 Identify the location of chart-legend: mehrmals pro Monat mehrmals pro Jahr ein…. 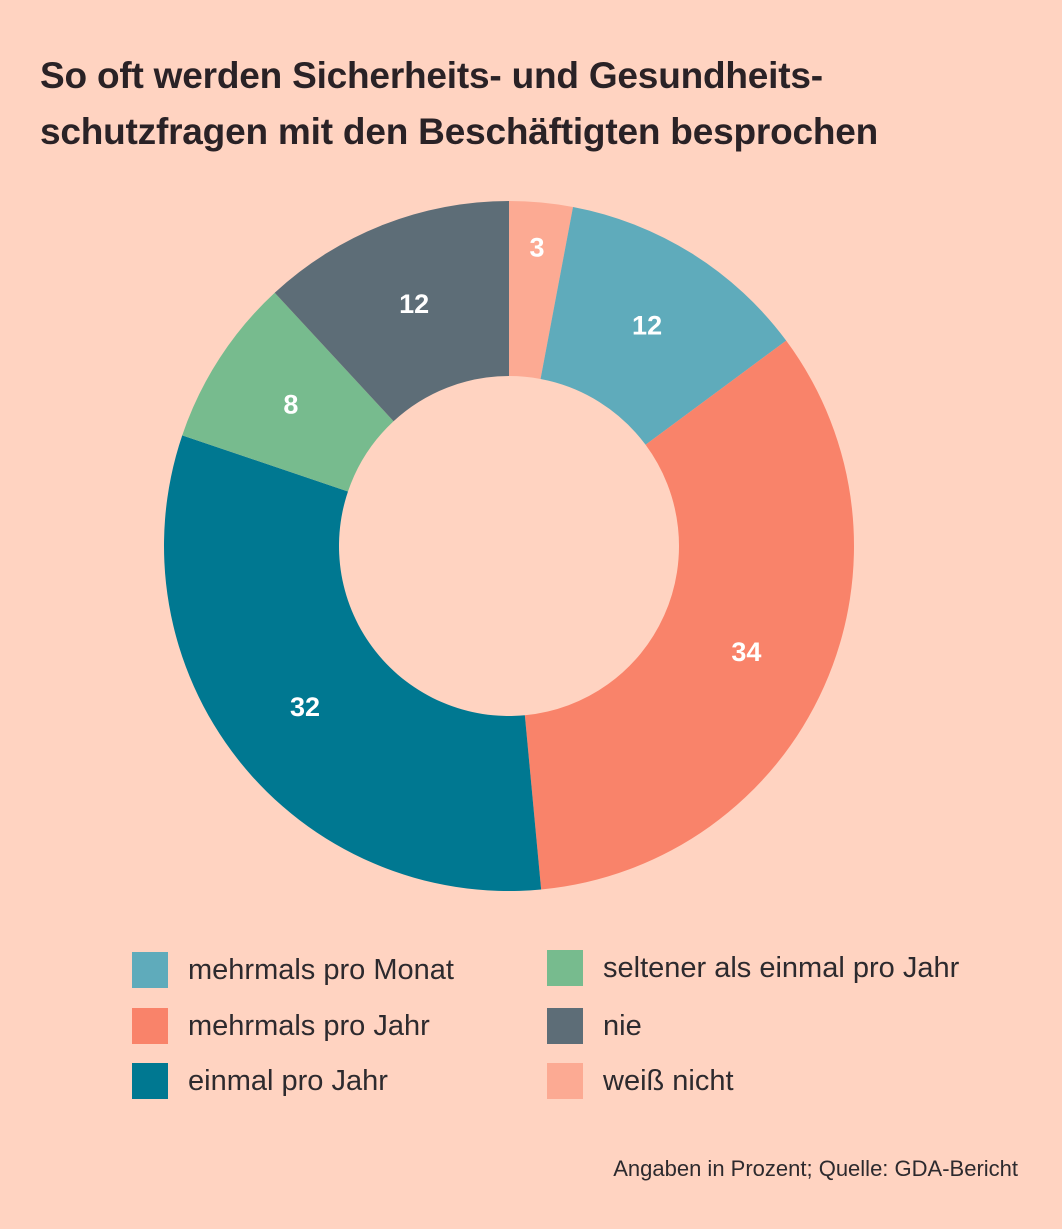
(572, 1029).